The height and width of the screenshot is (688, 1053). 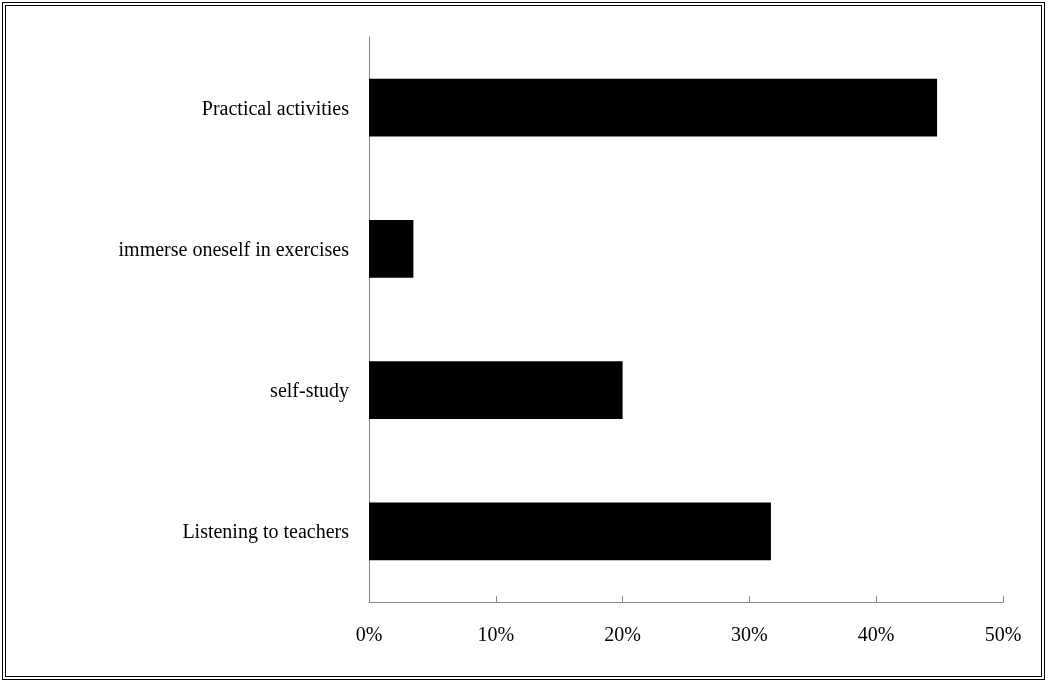 I want to click on x-tick-label: 40%, so click(x=876, y=634).